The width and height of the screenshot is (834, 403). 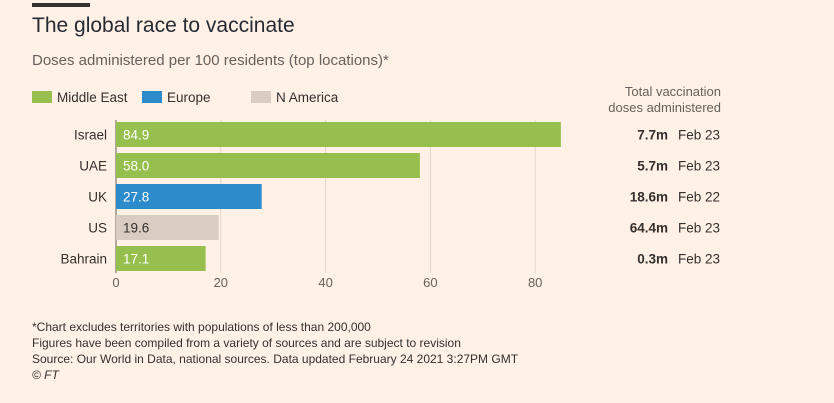 What do you see at coordinates (136, 259) in the screenshot?
I see `value-label-bahrain: 17.1` at bounding box center [136, 259].